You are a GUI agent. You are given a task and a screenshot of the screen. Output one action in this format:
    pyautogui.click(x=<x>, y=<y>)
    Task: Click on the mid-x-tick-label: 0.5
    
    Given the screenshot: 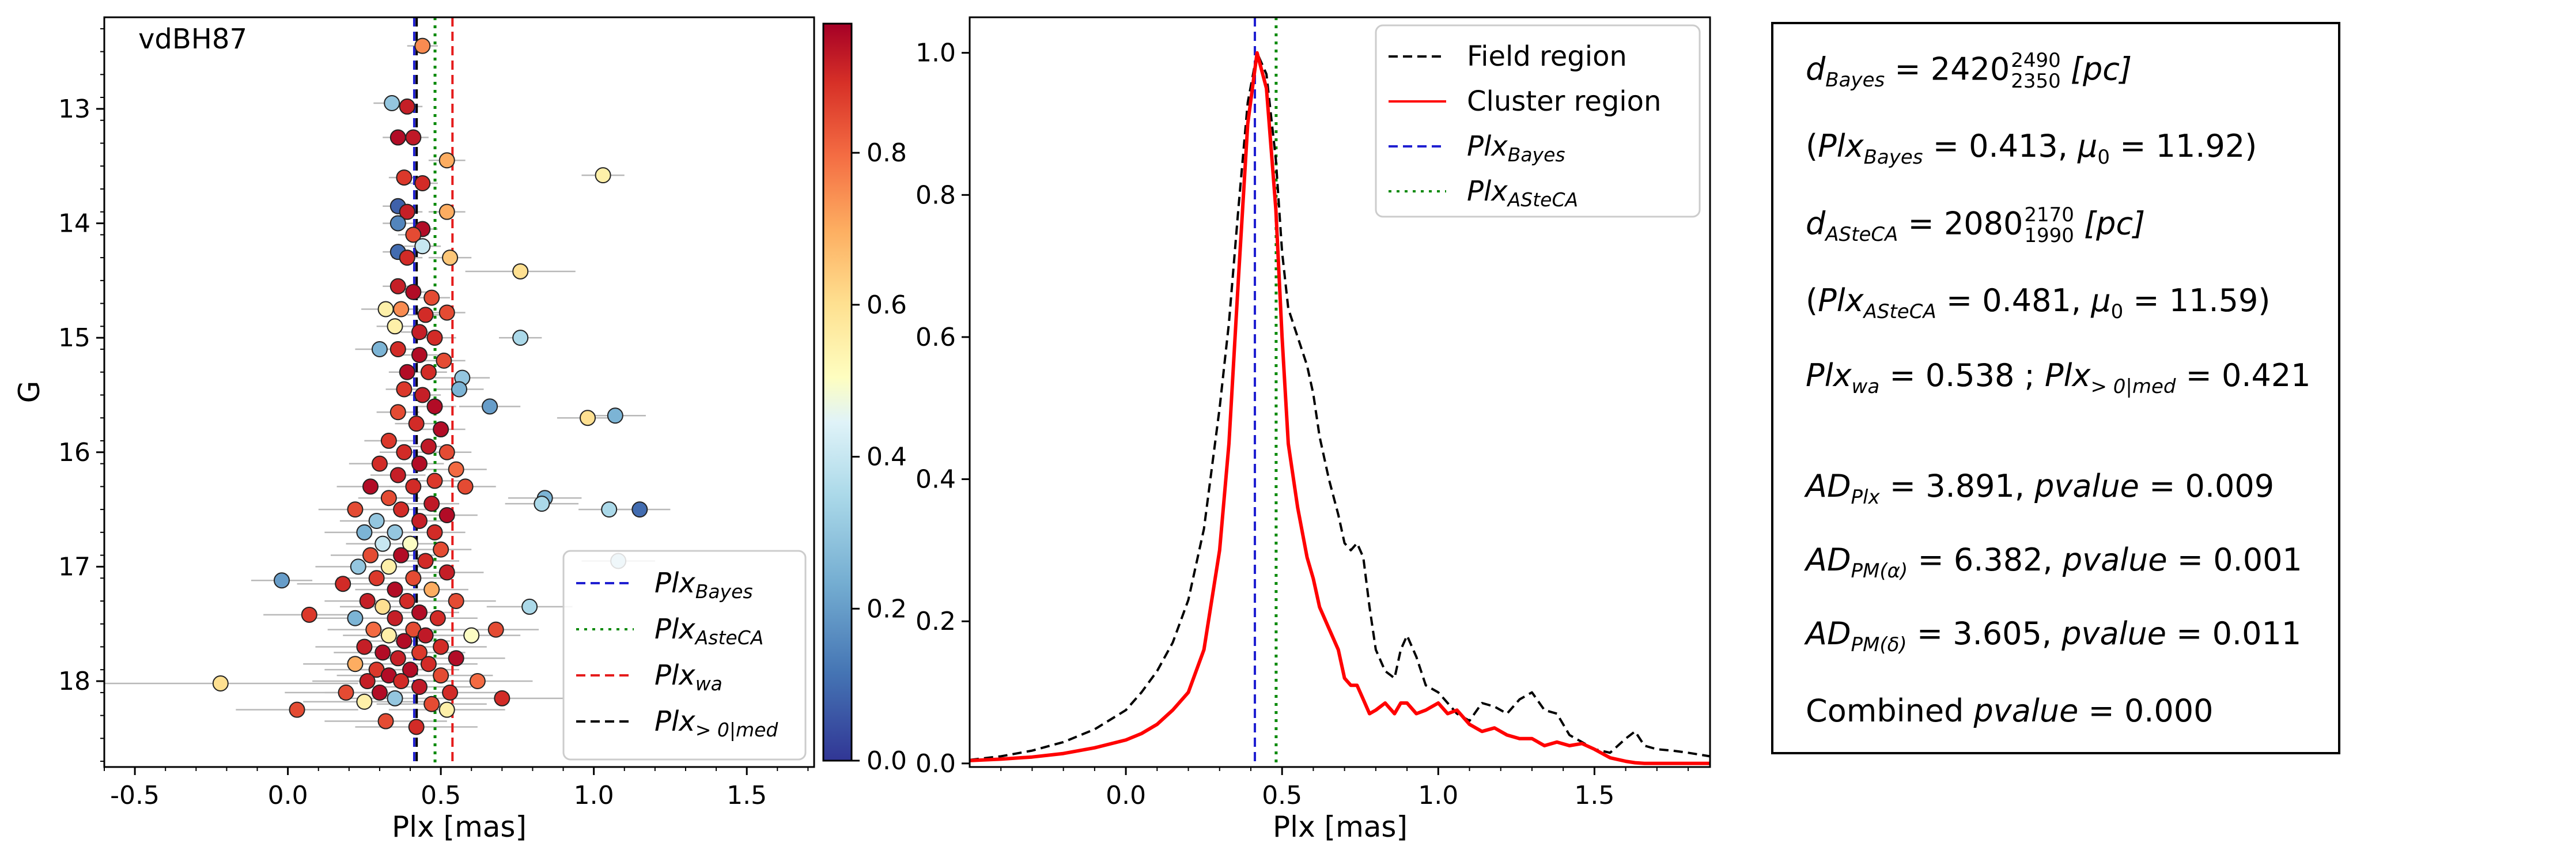 What is the action you would take?
    pyautogui.click(x=1282, y=795)
    